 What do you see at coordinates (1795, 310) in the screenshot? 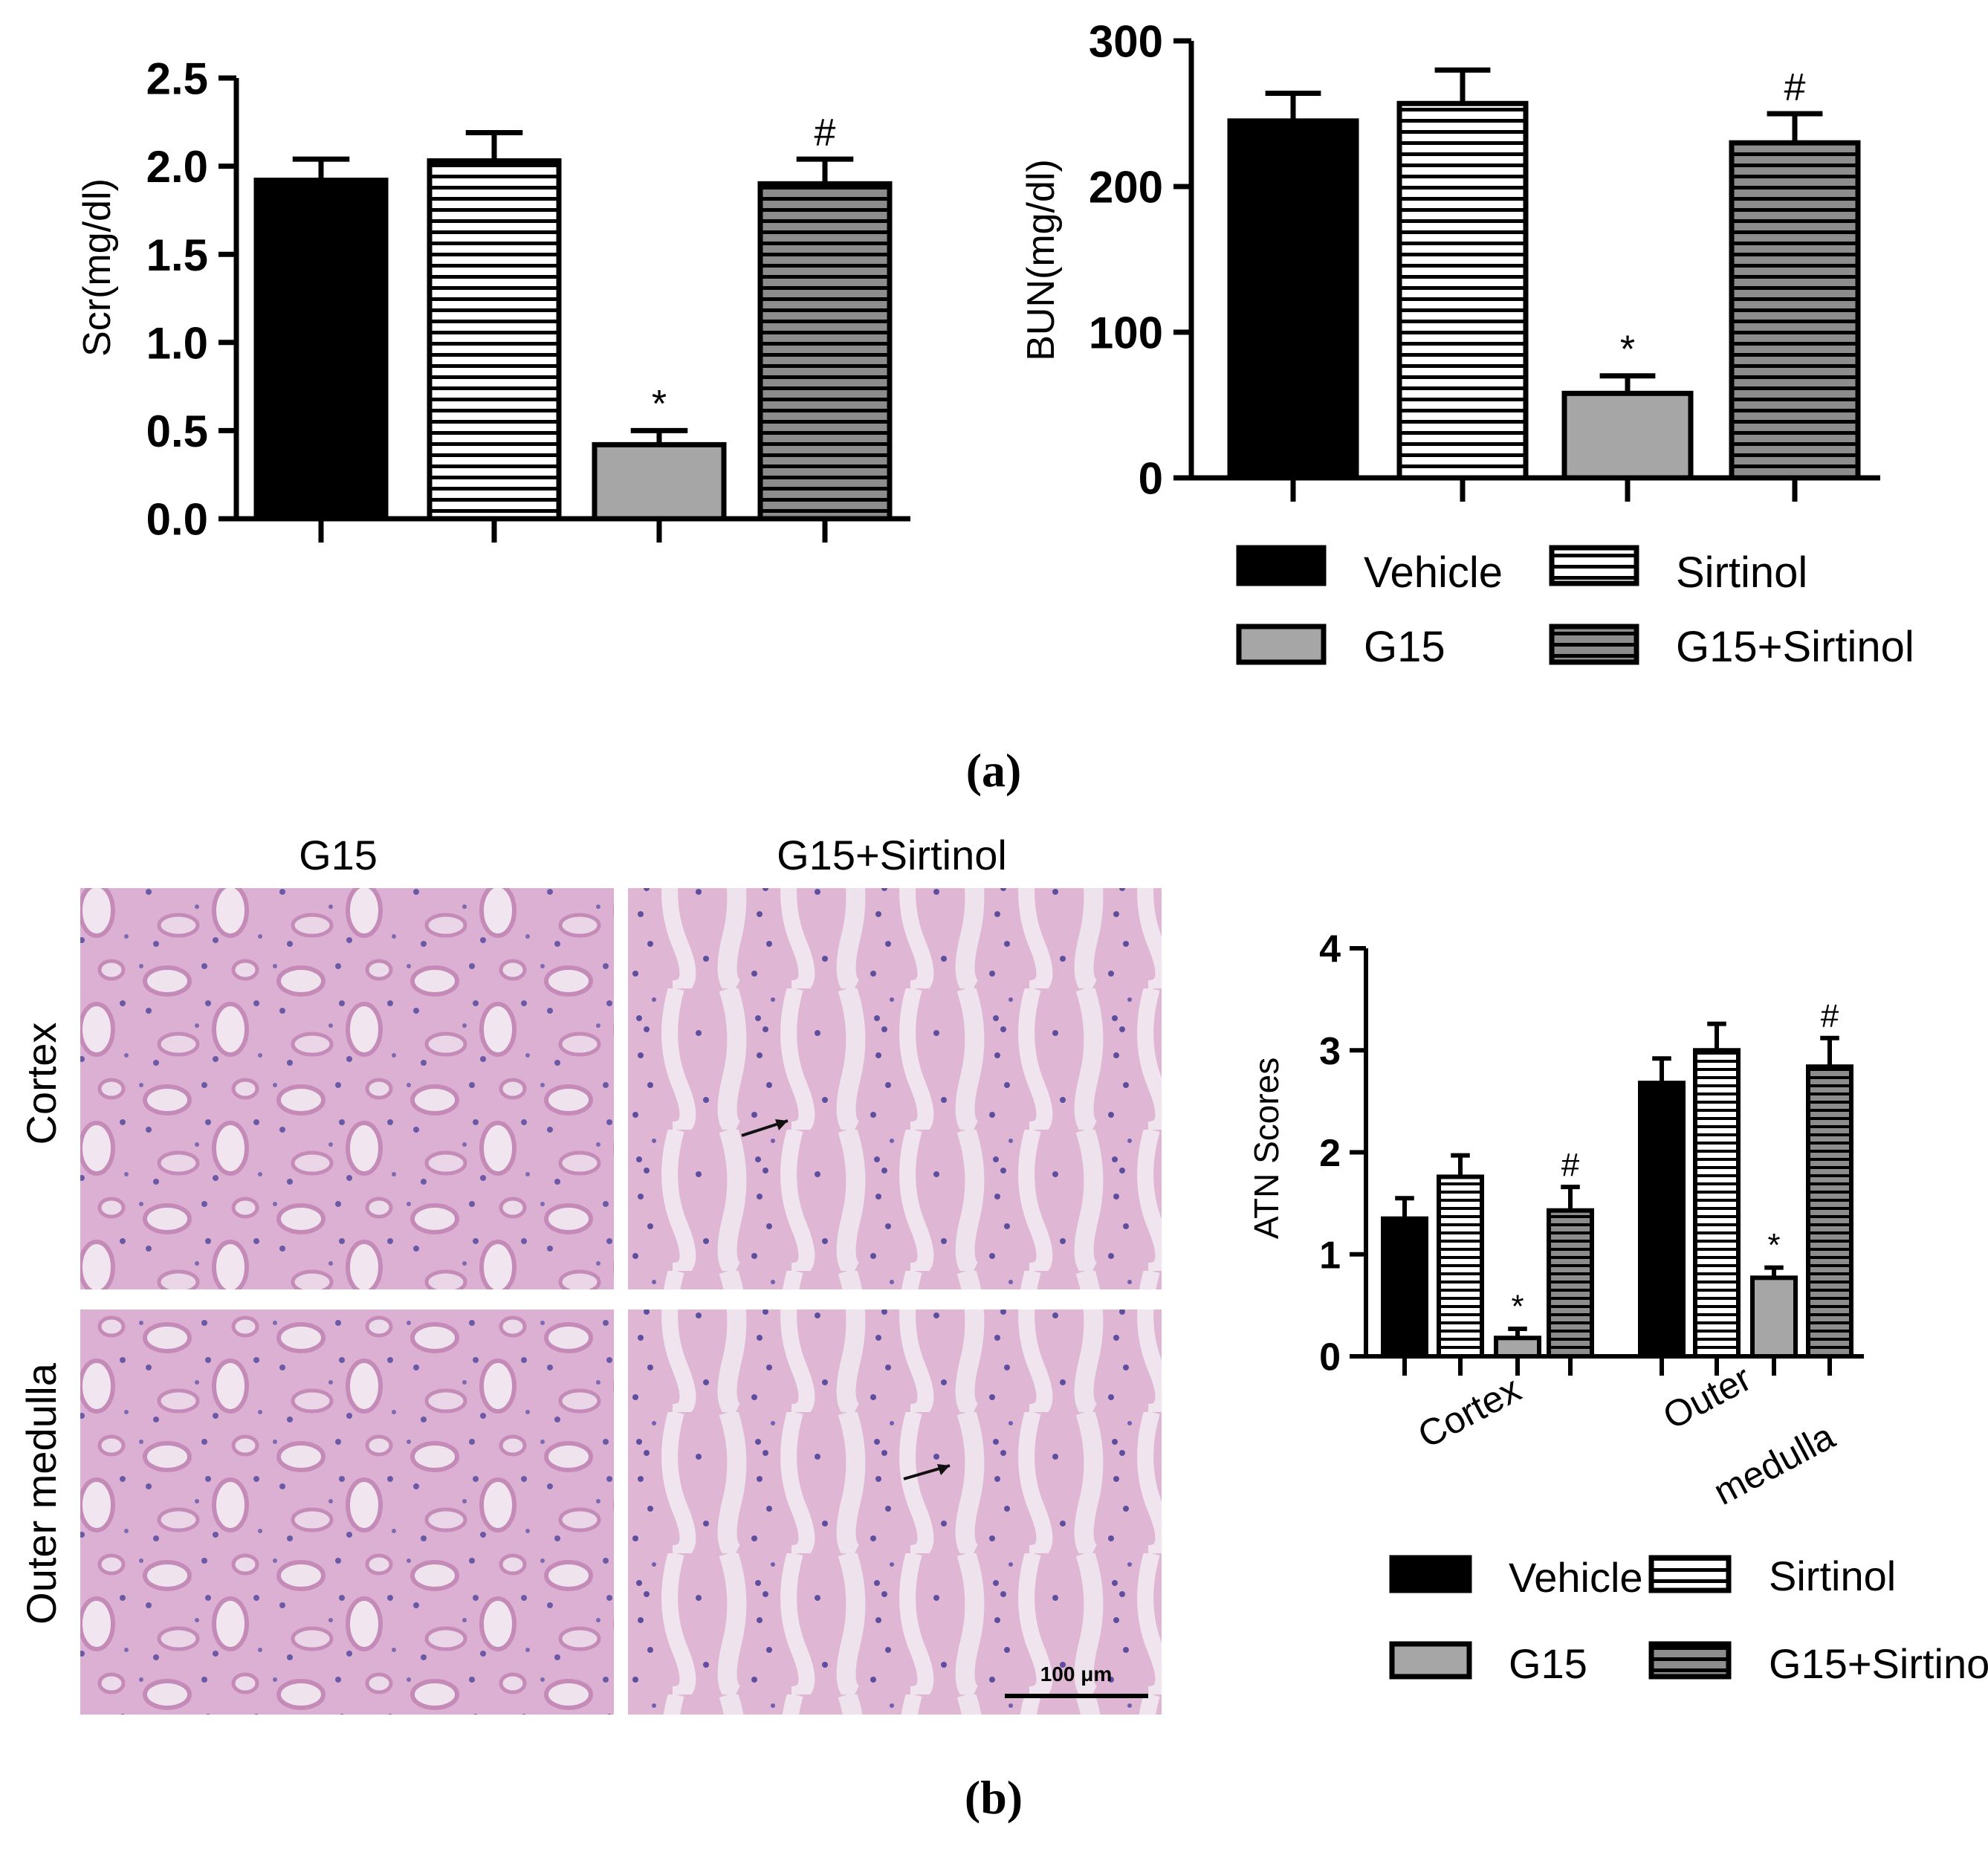
I see `bun-bar-g15-sirtinol` at bounding box center [1795, 310].